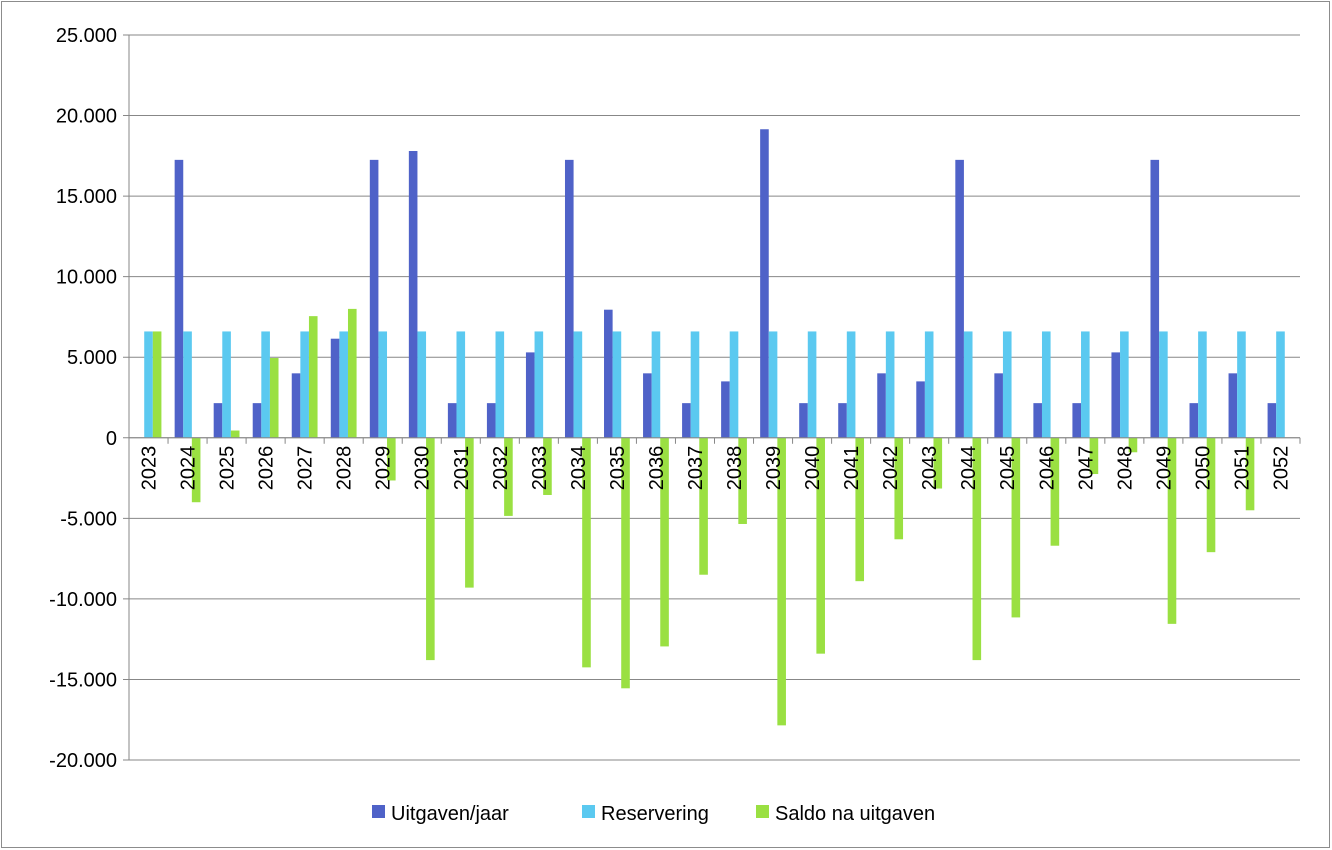 The width and height of the screenshot is (1332, 850). I want to click on bar-saldo-na-uitgaven-2042, so click(899, 488).